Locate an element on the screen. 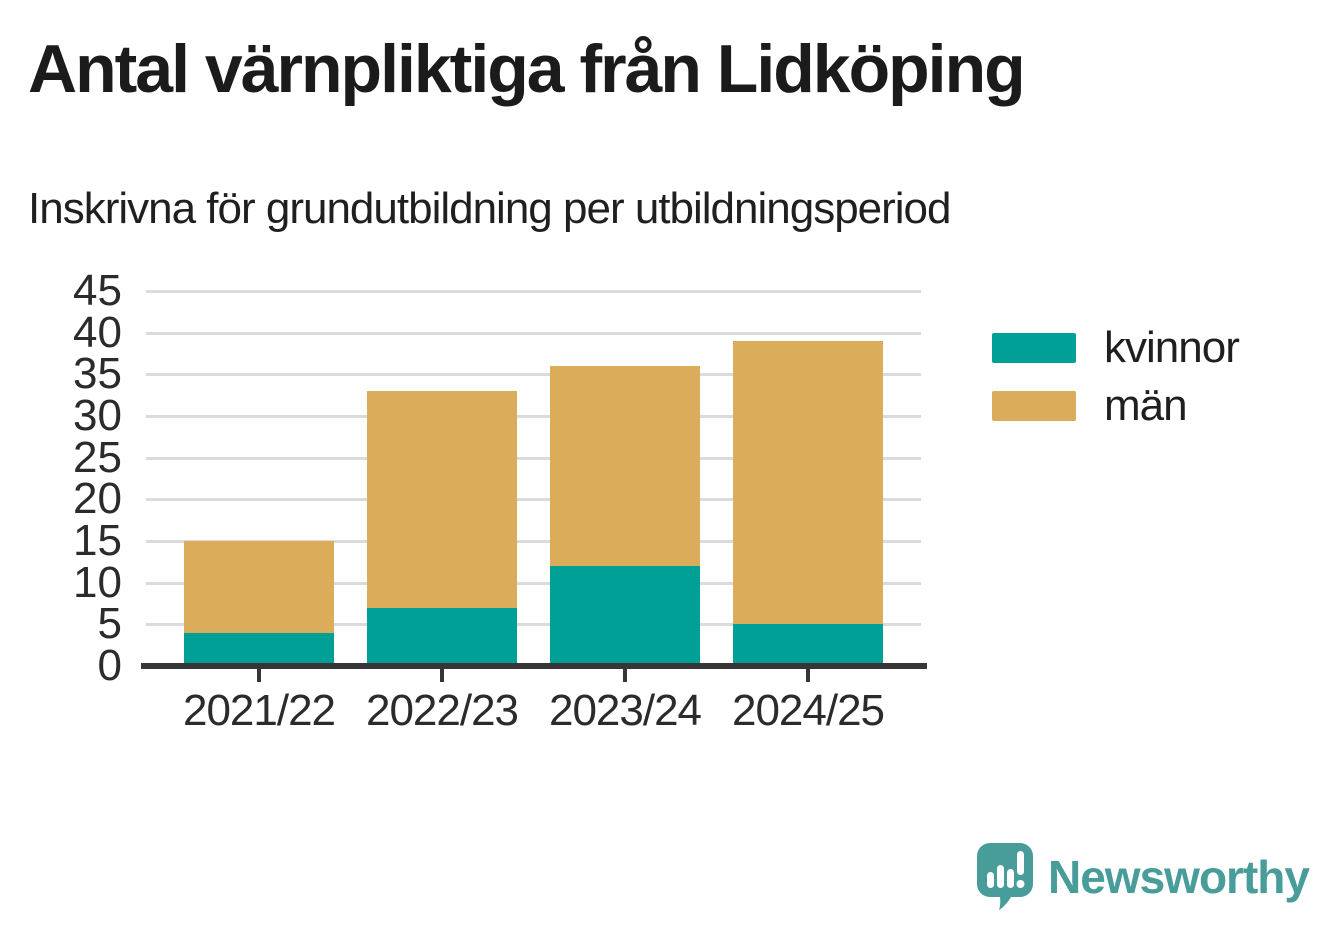  newsworthy-logo-text: Newsworthy is located at coordinates (1179, 877).